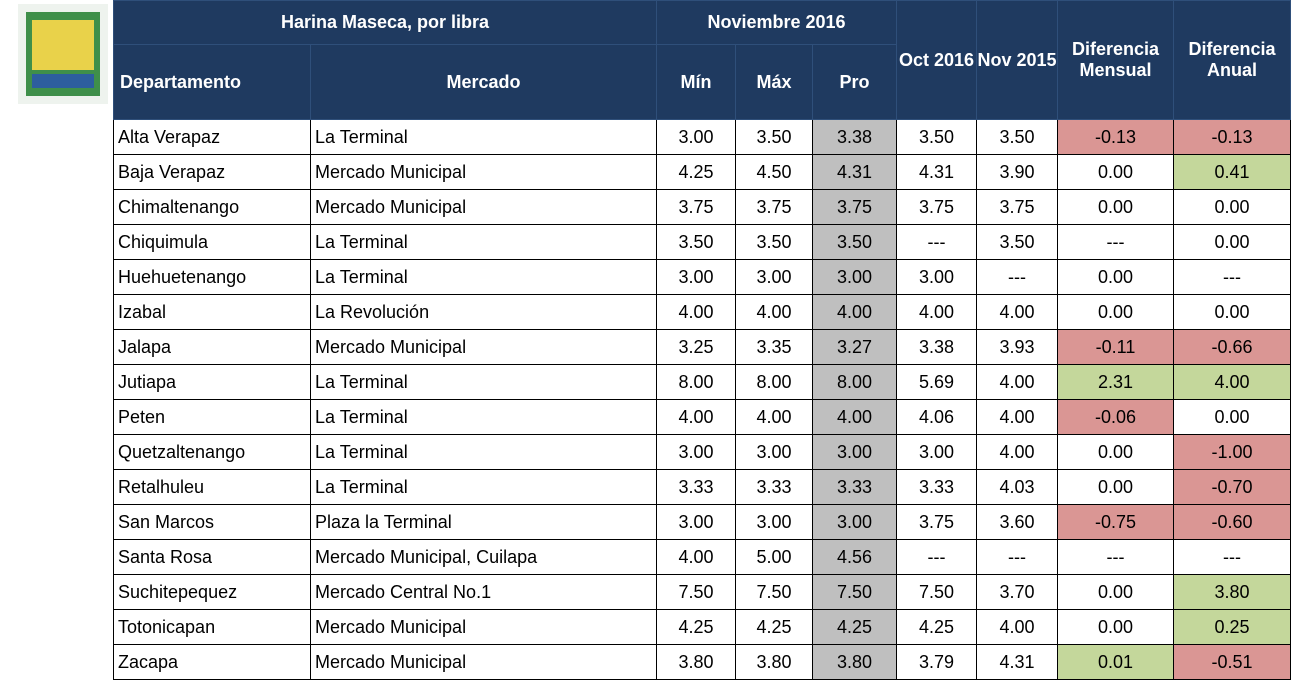 The height and width of the screenshot is (687, 1298). What do you see at coordinates (1115, 417) in the screenshot?
I see `table-cell: -0.06` at bounding box center [1115, 417].